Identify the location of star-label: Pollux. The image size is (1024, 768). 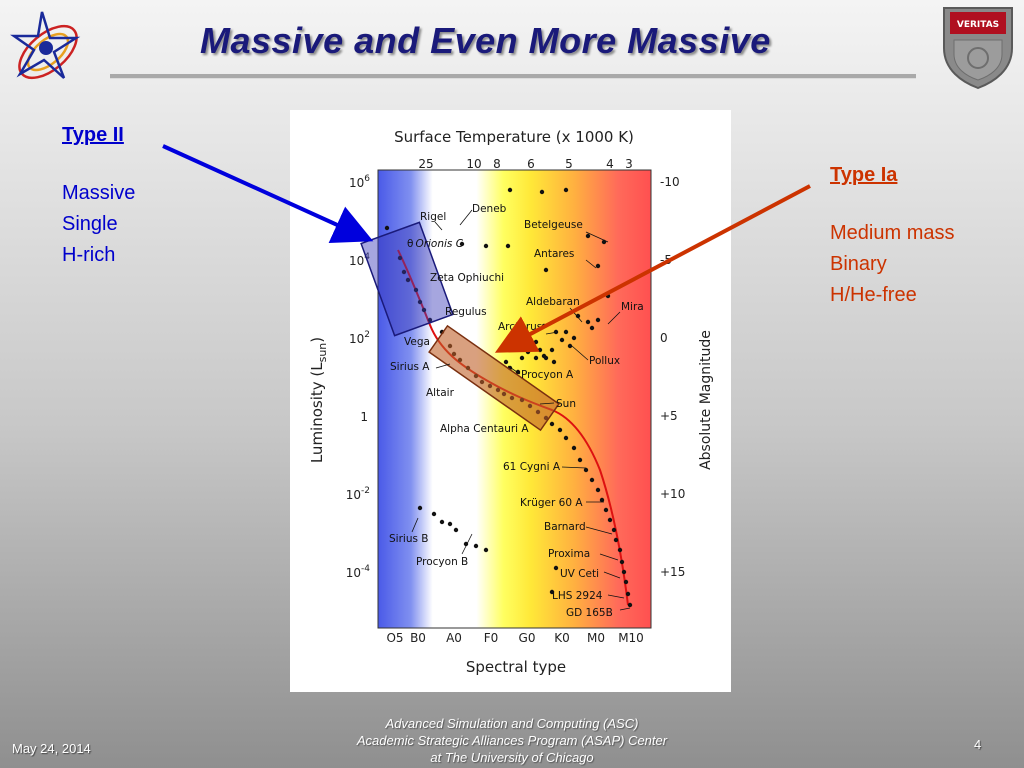
(604, 361).